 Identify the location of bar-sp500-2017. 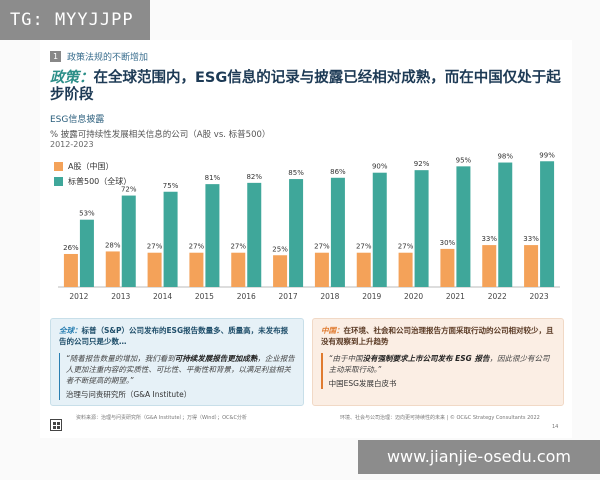
(296, 233).